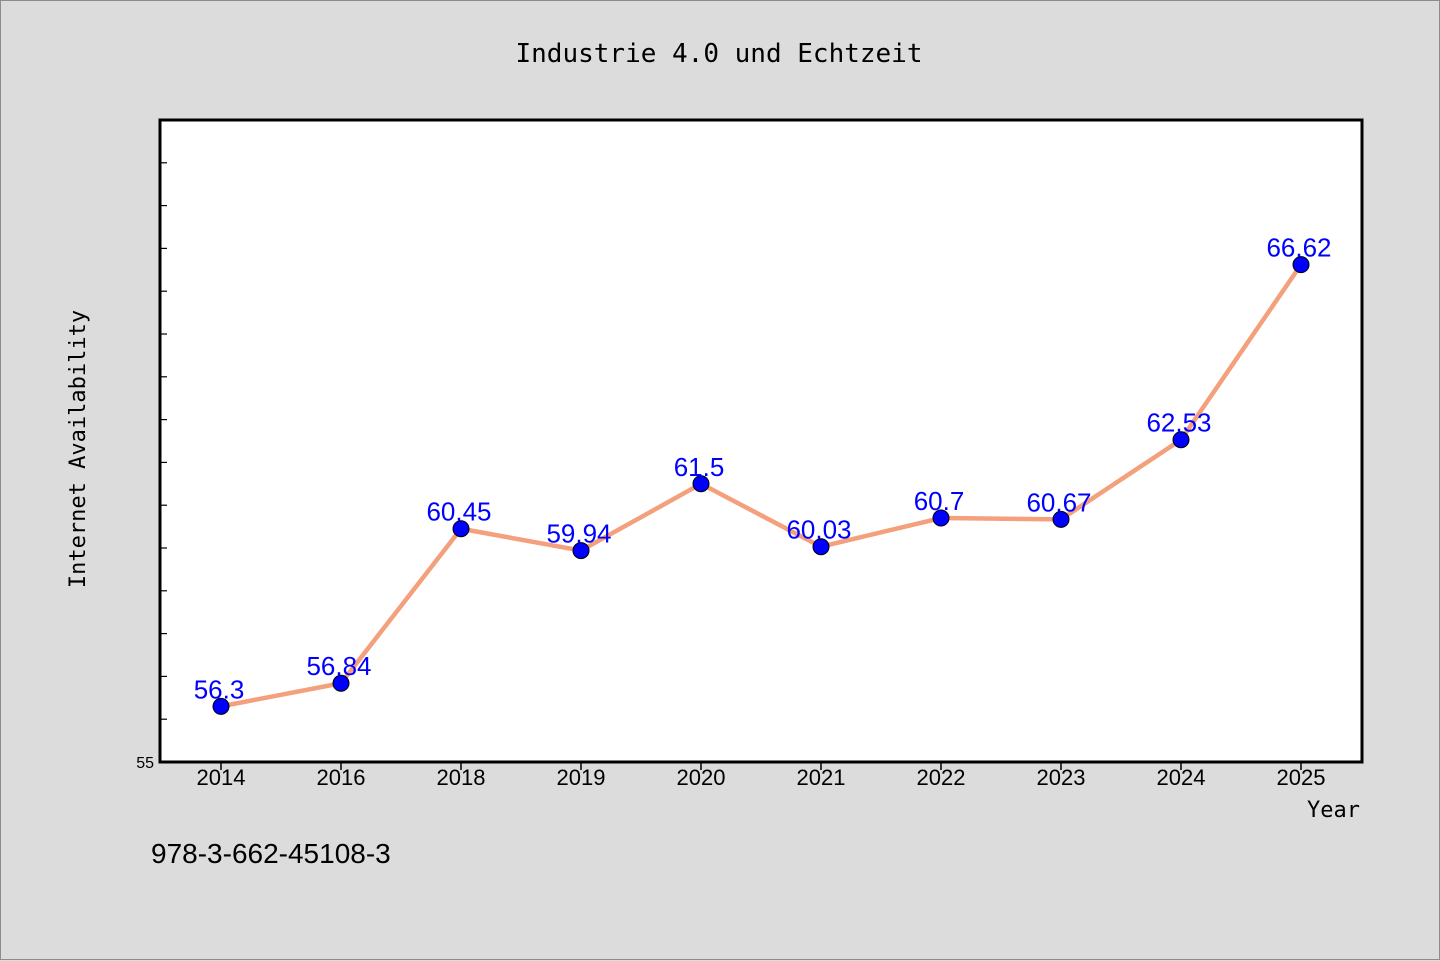 Image resolution: width=1440 pixels, height=961 pixels. What do you see at coordinates (1061, 777) in the screenshot?
I see `x-tick-label: 2023` at bounding box center [1061, 777].